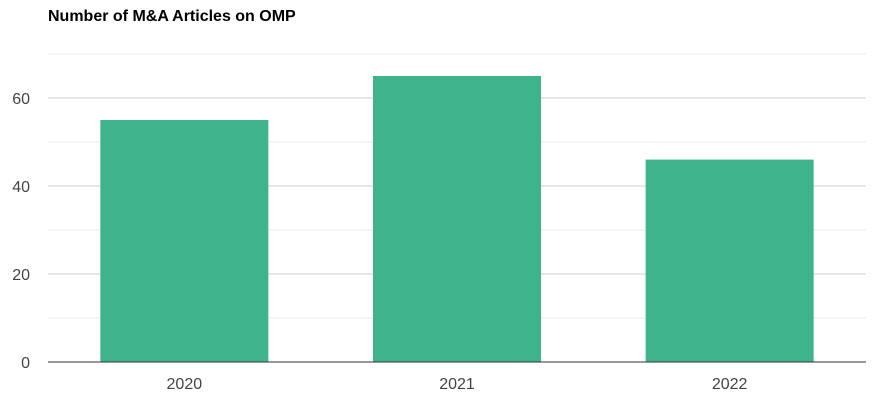 This screenshot has width=876, height=407. What do you see at coordinates (21, 231) in the screenshot?
I see `y-tick-labels: 0 20 40 60` at bounding box center [21, 231].